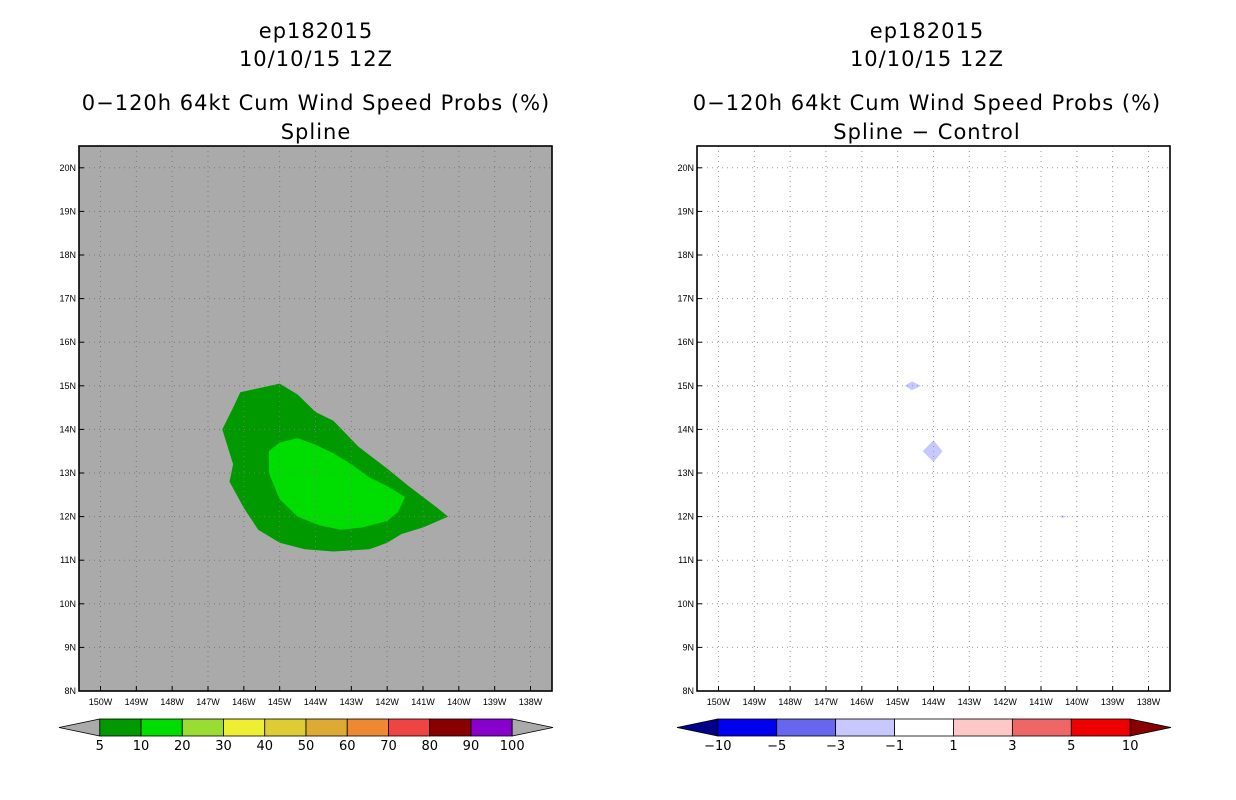 This screenshot has width=1236, height=800. I want to click on x-tick-label: 143W, so click(970, 702).